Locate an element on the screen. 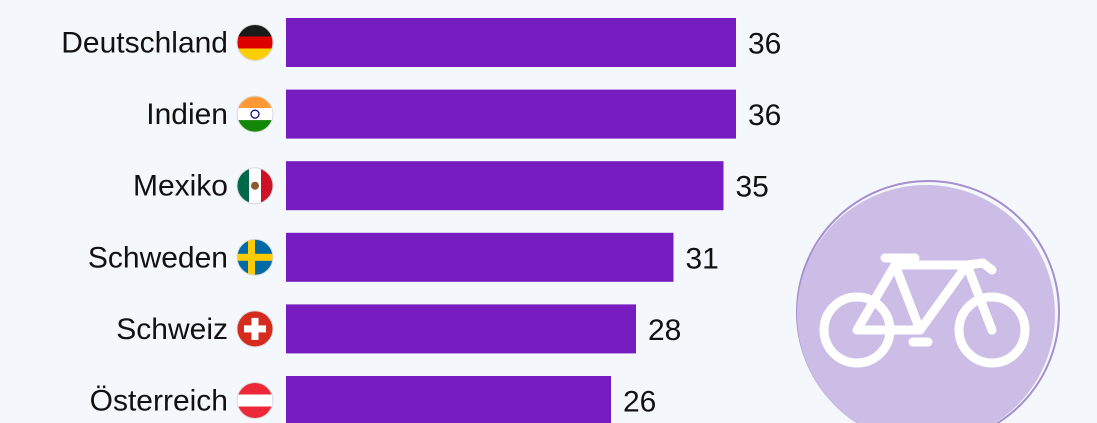 The width and height of the screenshot is (1097, 423). badge-outer-ring is located at coordinates (928, 301).